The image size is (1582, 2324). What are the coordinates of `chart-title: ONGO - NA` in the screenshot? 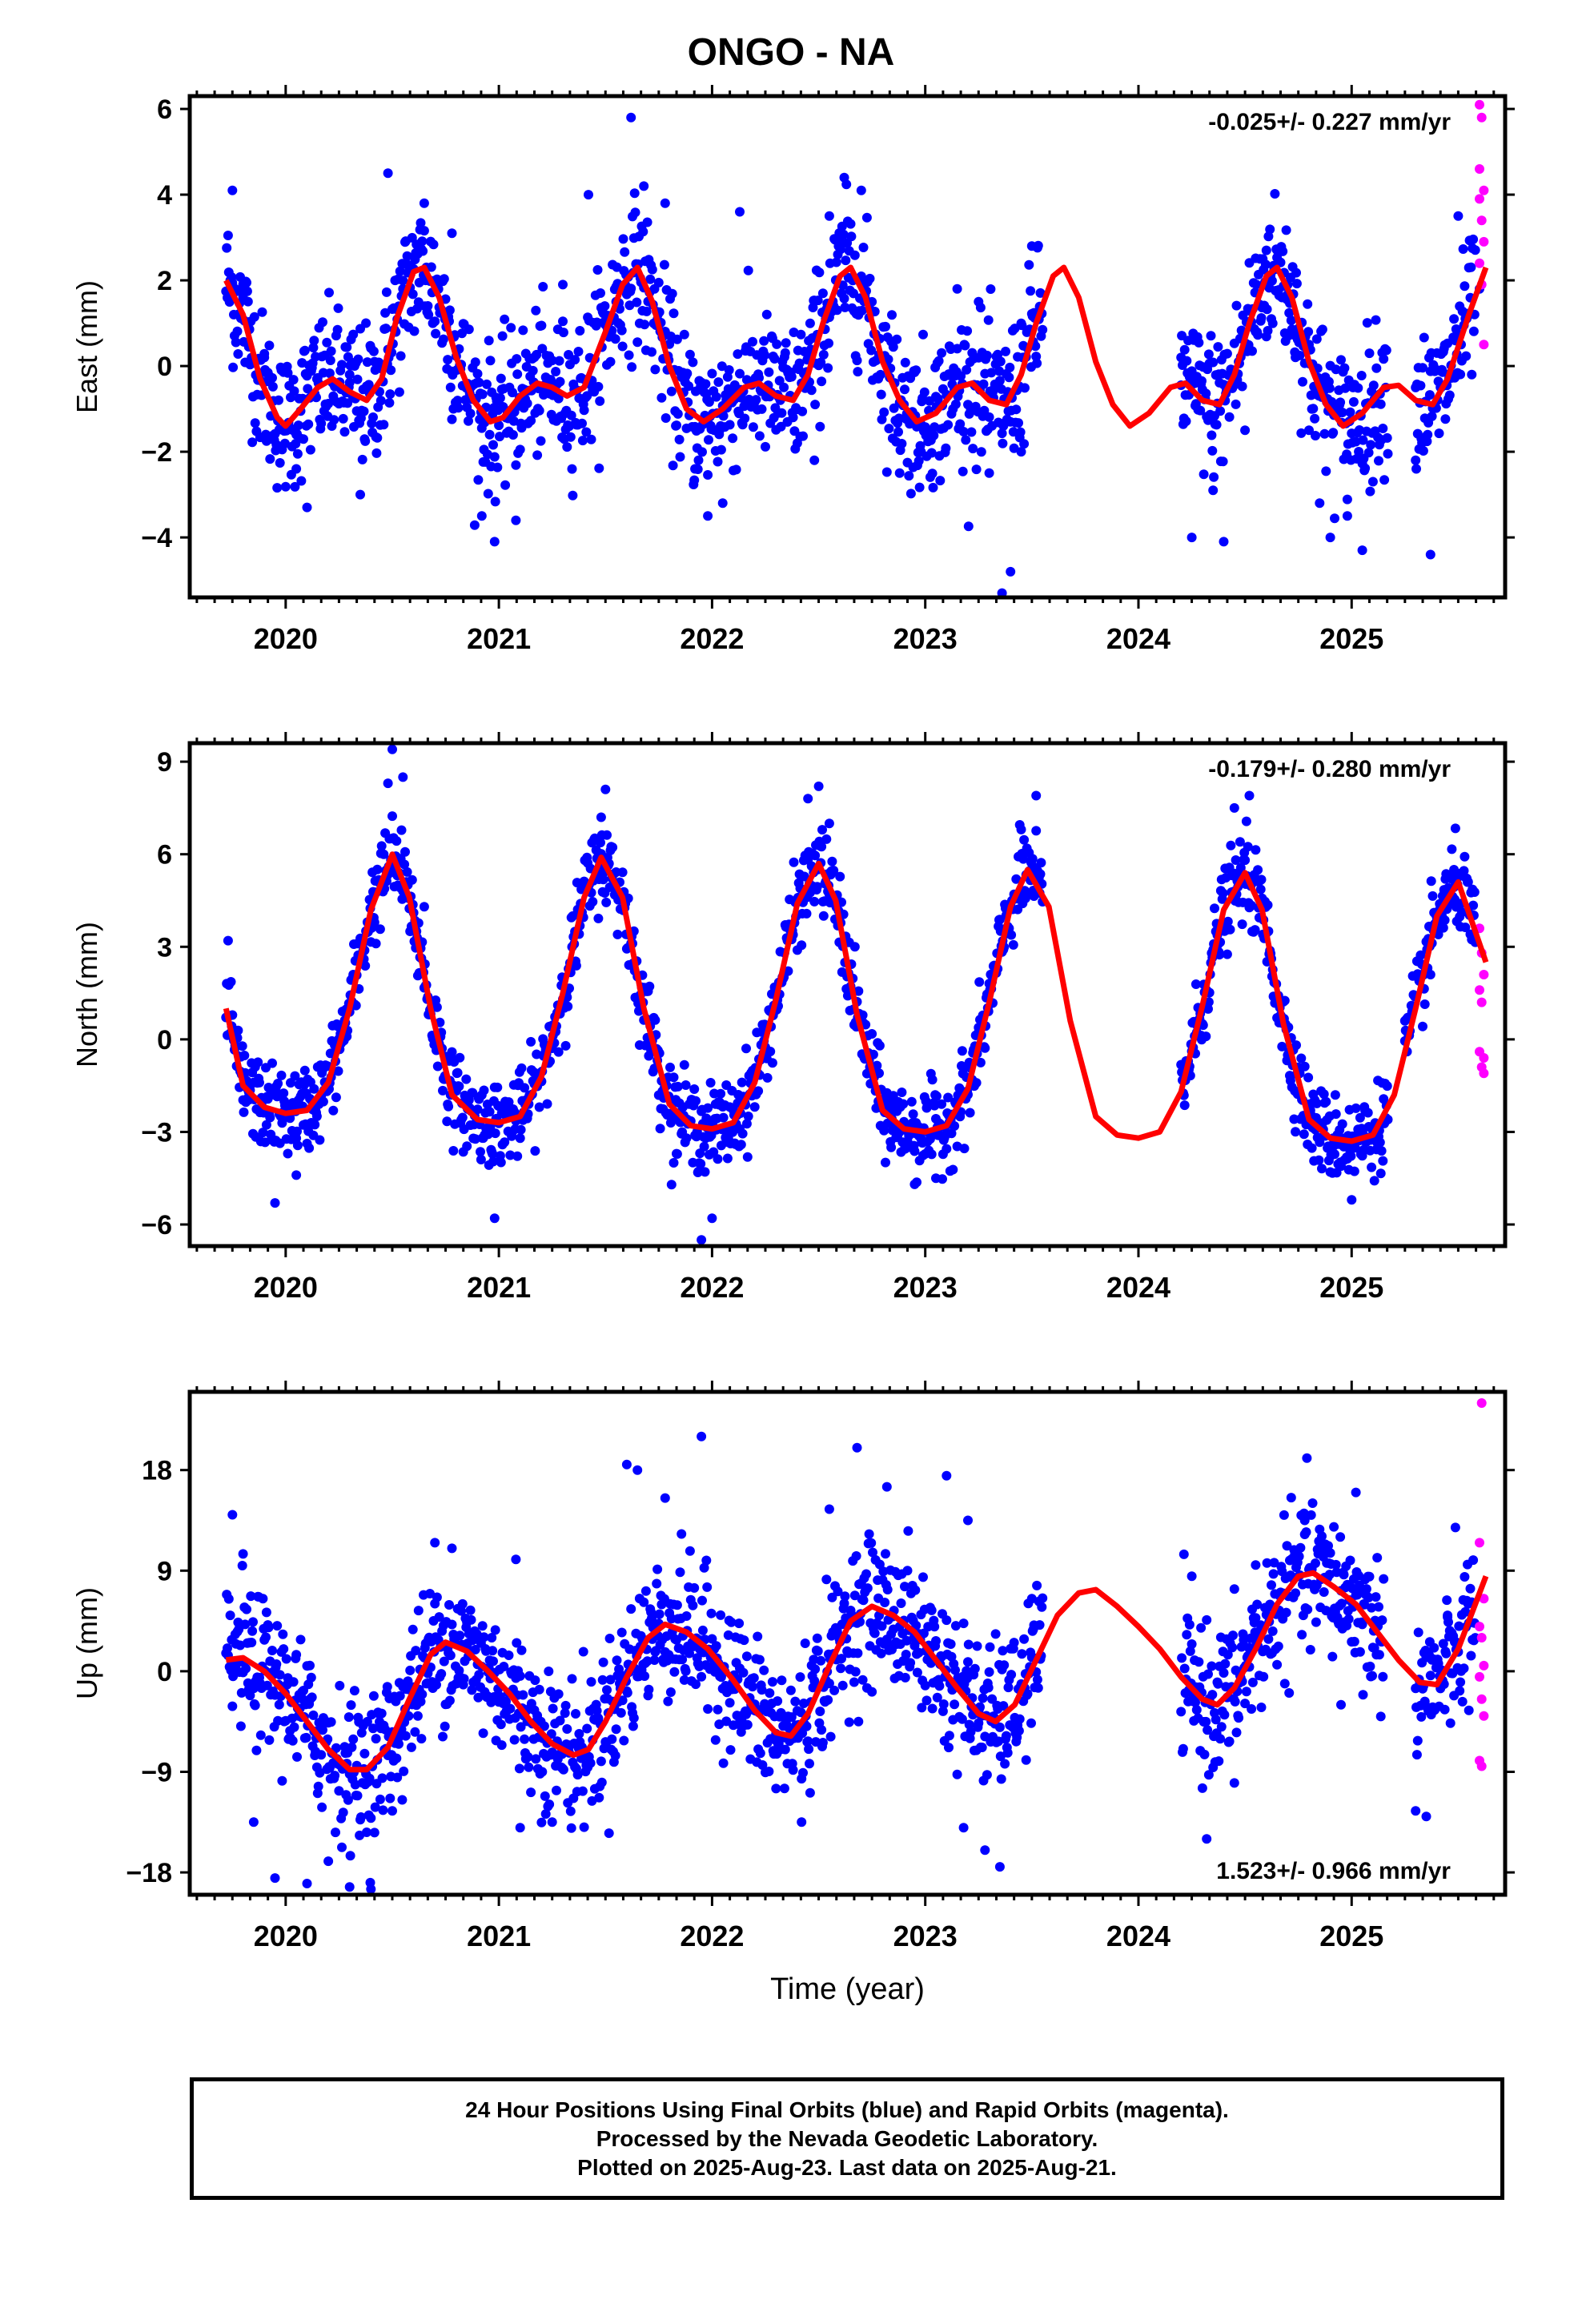 It's located at (791, 52).